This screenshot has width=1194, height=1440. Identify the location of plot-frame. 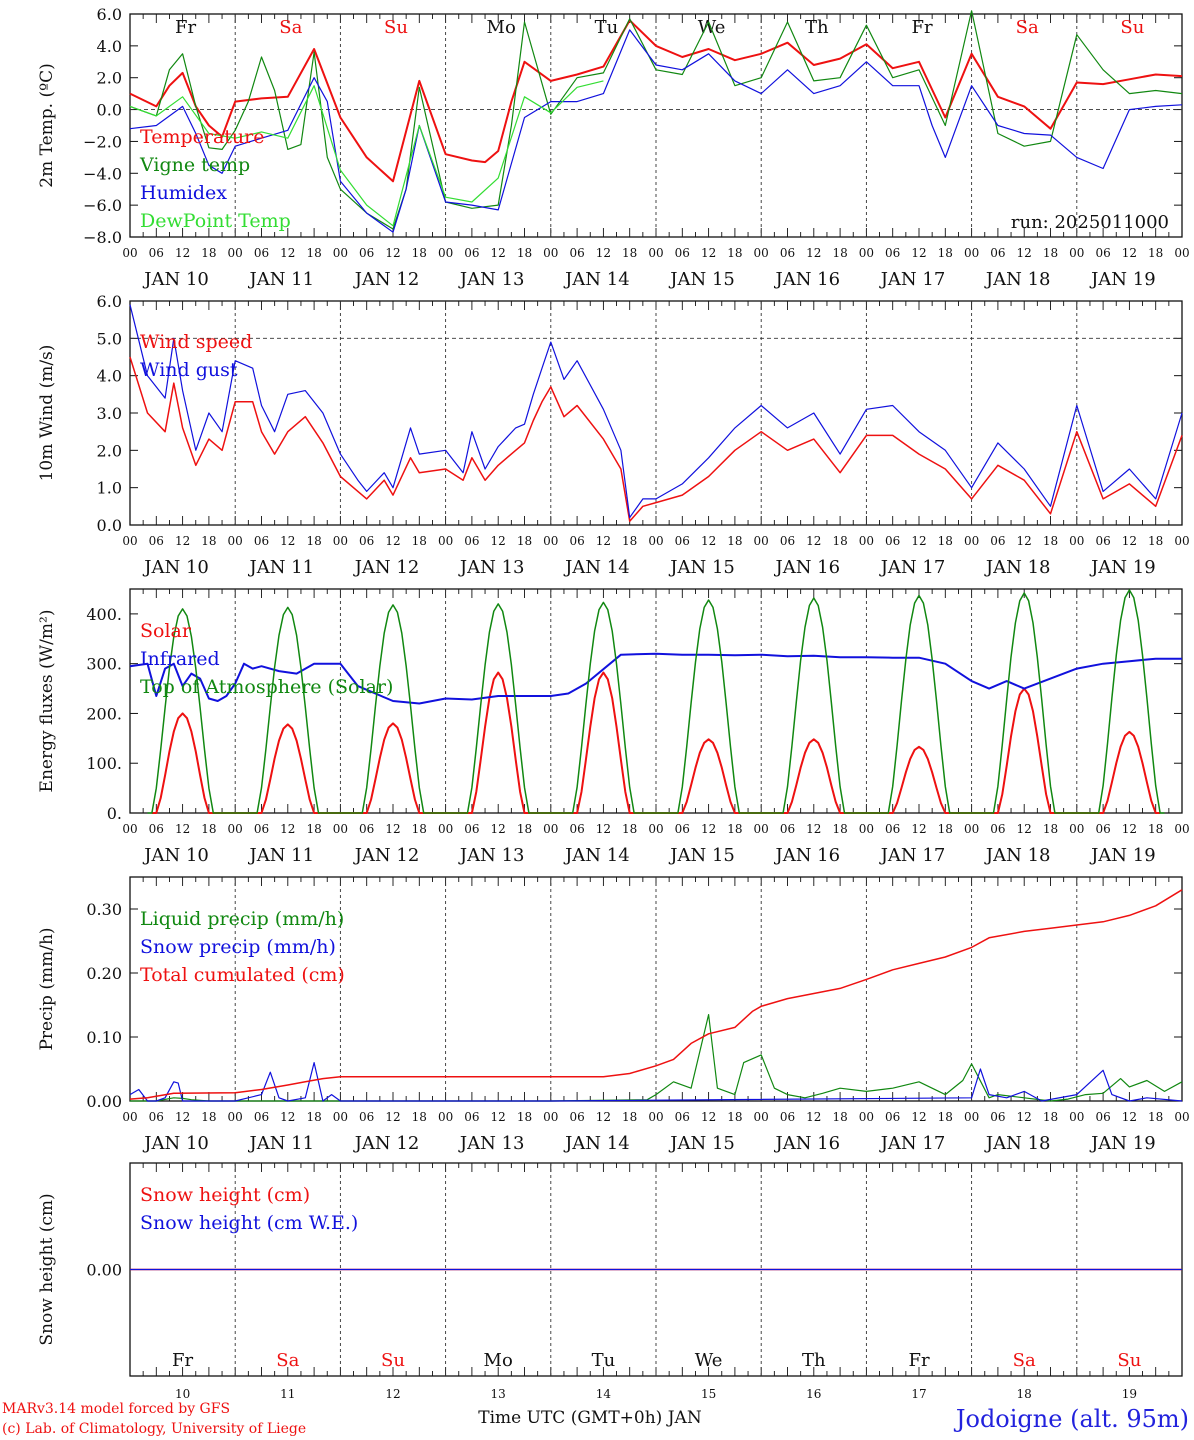
(656, 413).